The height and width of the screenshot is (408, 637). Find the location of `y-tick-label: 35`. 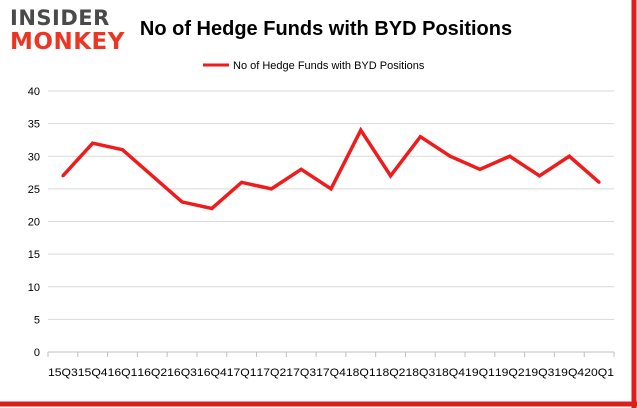

y-tick-label: 35 is located at coordinates (34, 125).